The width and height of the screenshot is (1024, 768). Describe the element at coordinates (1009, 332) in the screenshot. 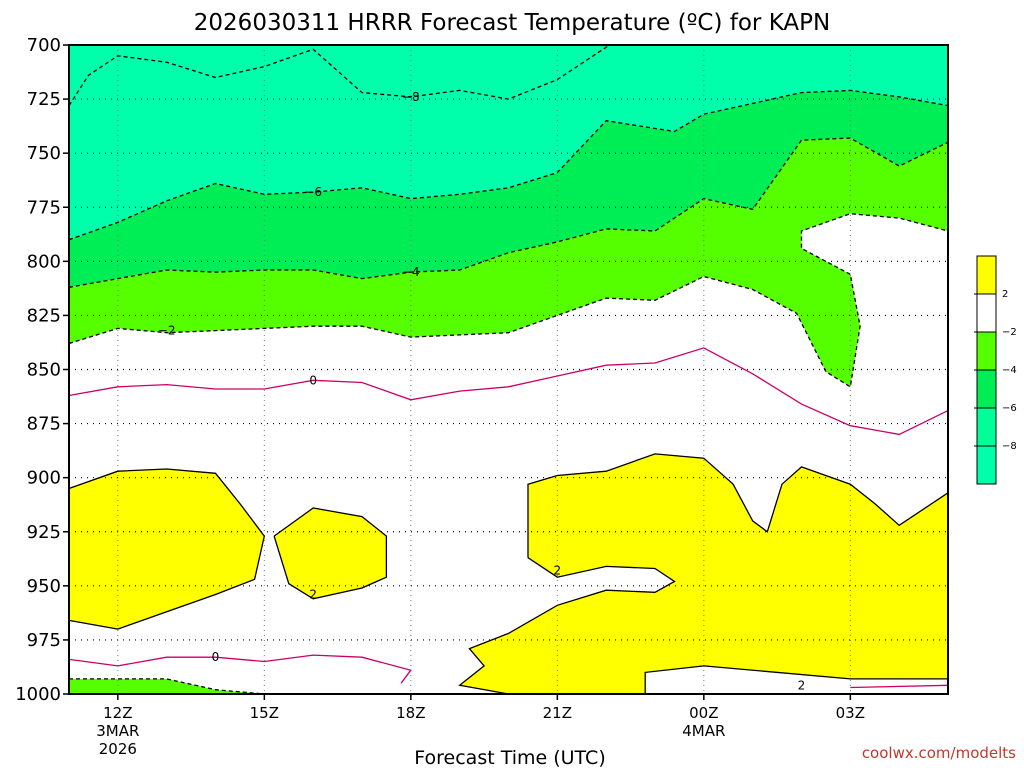

I see `colorbar-label-1: −2` at that location.